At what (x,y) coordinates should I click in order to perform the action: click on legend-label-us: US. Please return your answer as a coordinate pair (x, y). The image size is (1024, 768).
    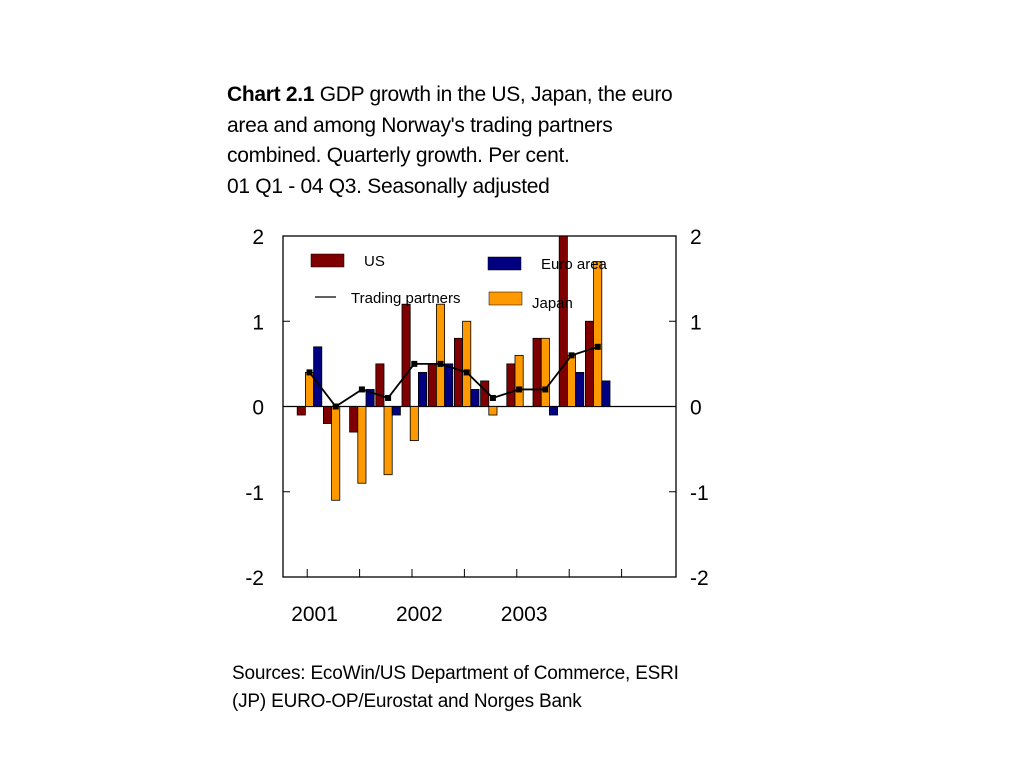
    Looking at the image, I should click on (374, 261).